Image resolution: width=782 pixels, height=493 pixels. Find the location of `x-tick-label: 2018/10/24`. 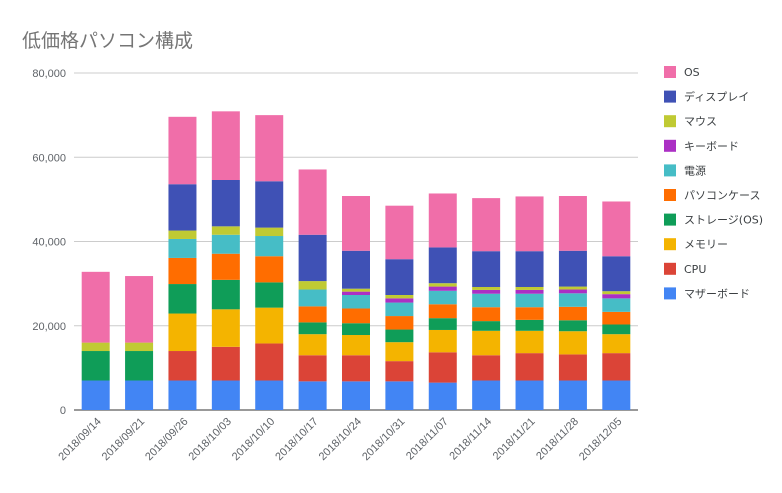

x-tick-label: 2018/10/24 is located at coordinates (340, 439).